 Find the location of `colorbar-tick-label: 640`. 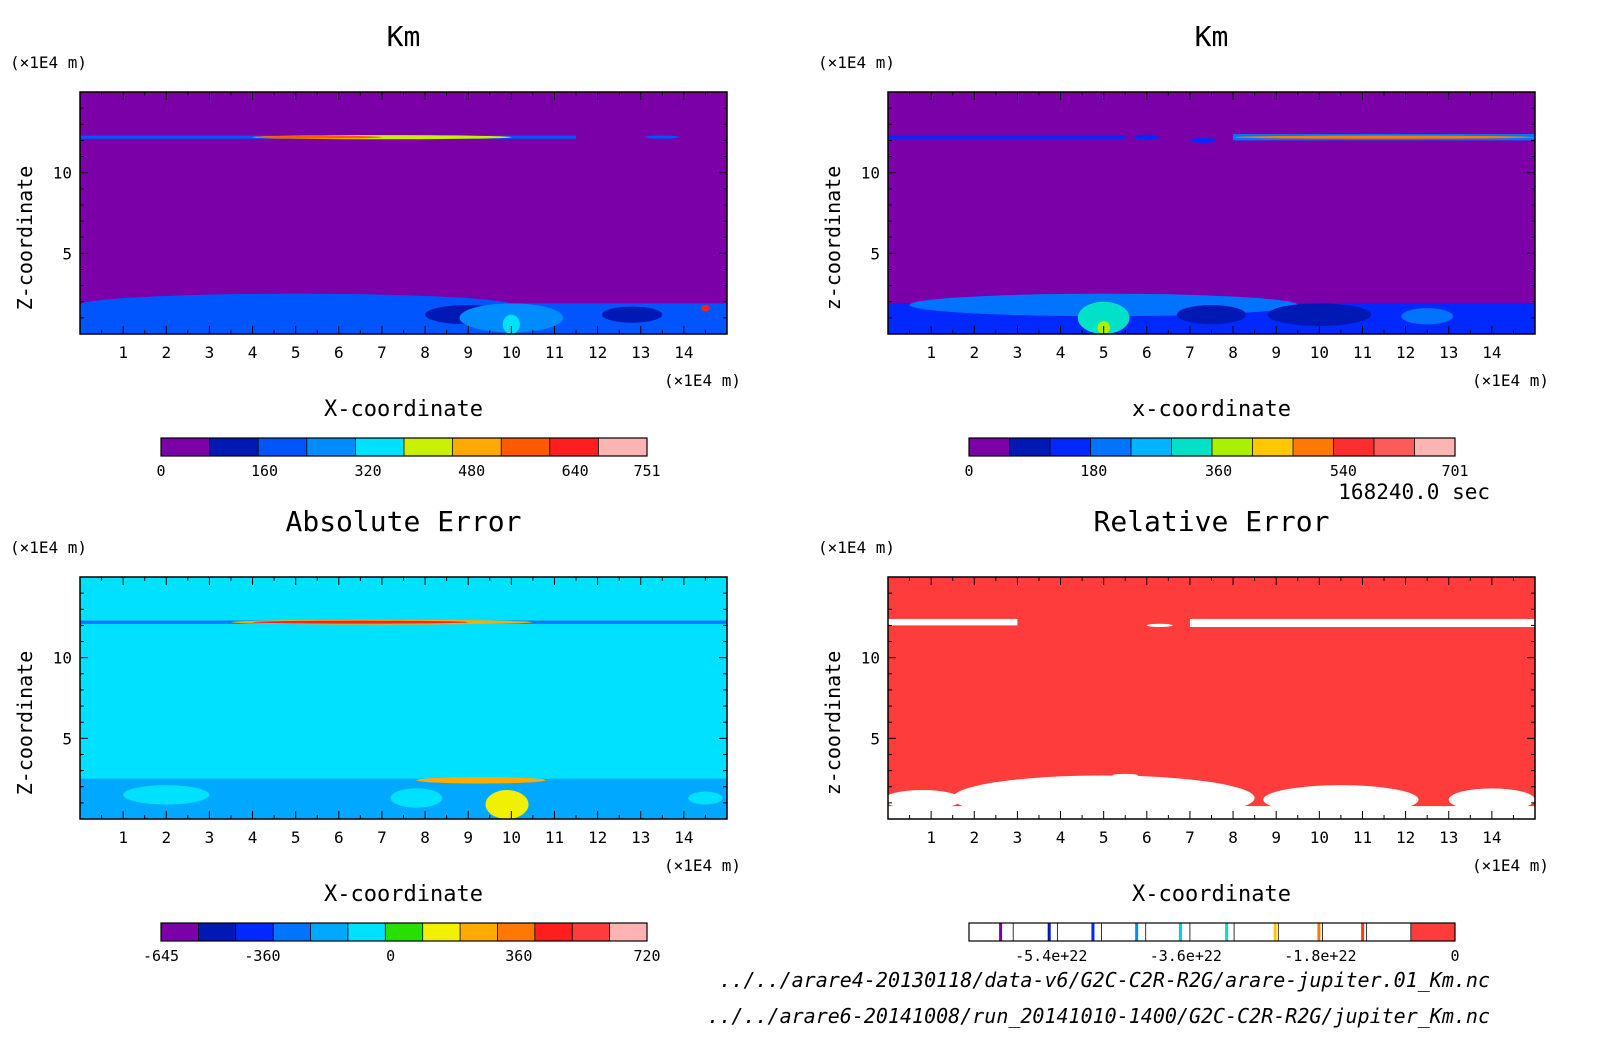

colorbar-tick-label: 640 is located at coordinates (575, 471).